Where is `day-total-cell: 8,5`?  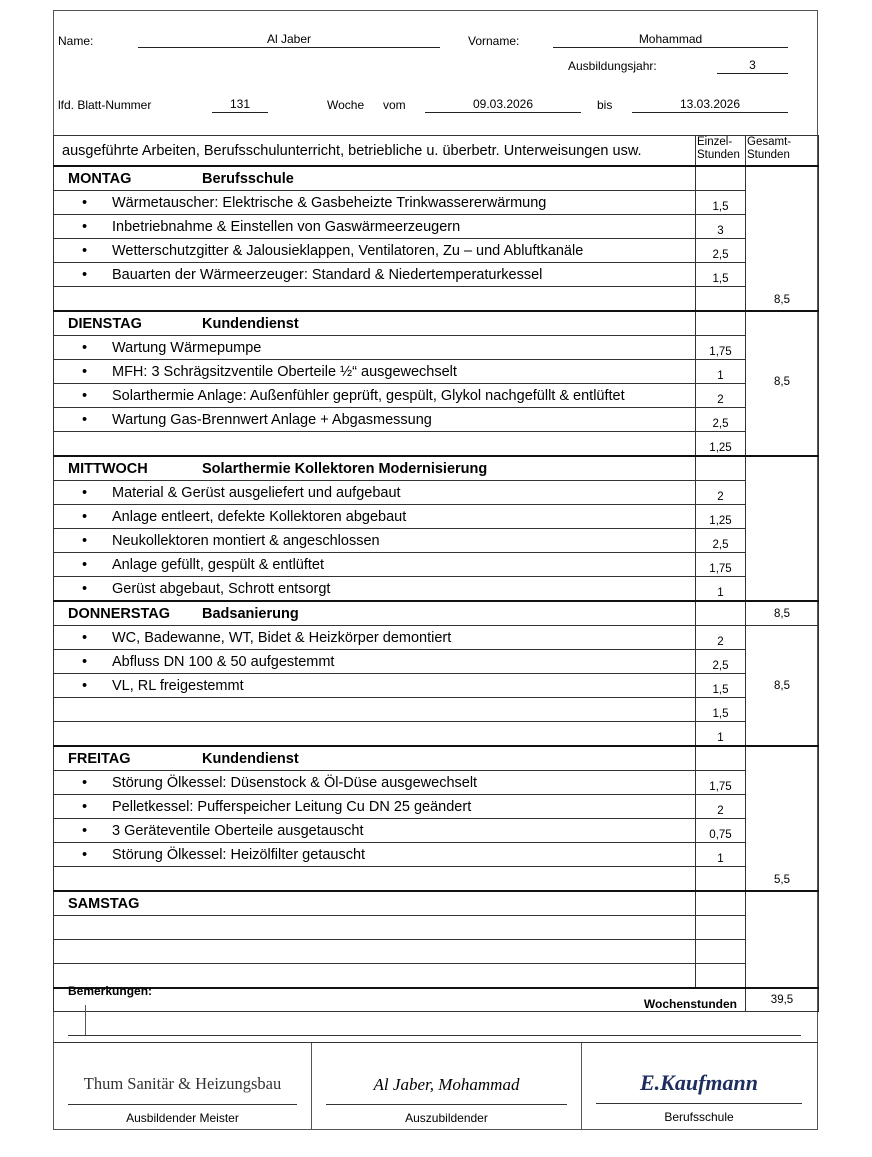
day-total-cell: 8,5 is located at coordinates (782, 613).